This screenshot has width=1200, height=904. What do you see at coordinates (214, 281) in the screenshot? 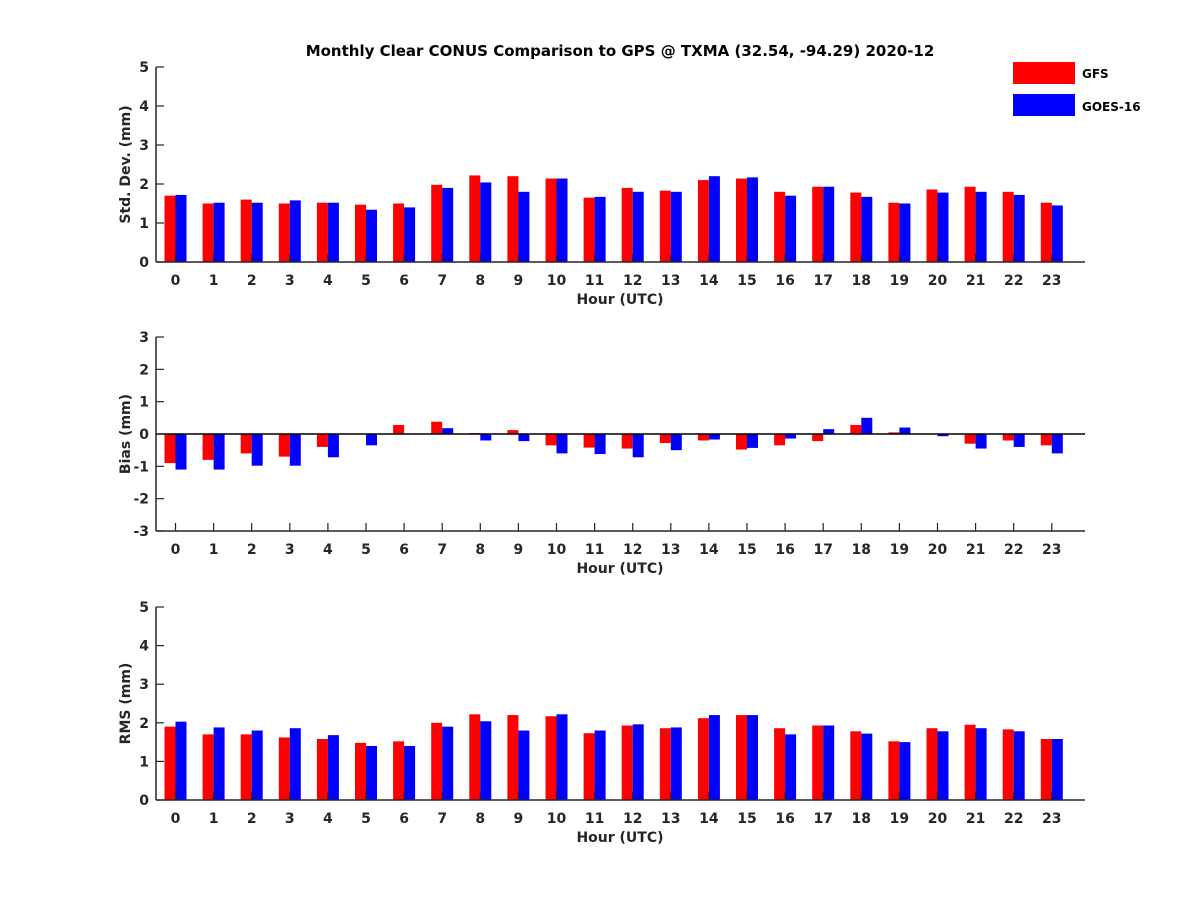
I see `x-tick-label: 1` at bounding box center [214, 281].